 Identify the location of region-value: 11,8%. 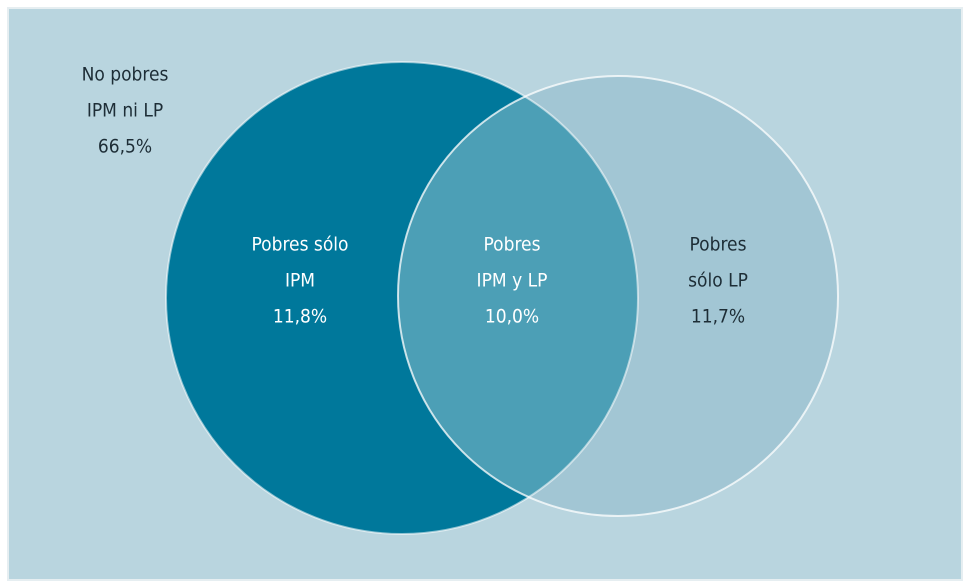
(300, 317).